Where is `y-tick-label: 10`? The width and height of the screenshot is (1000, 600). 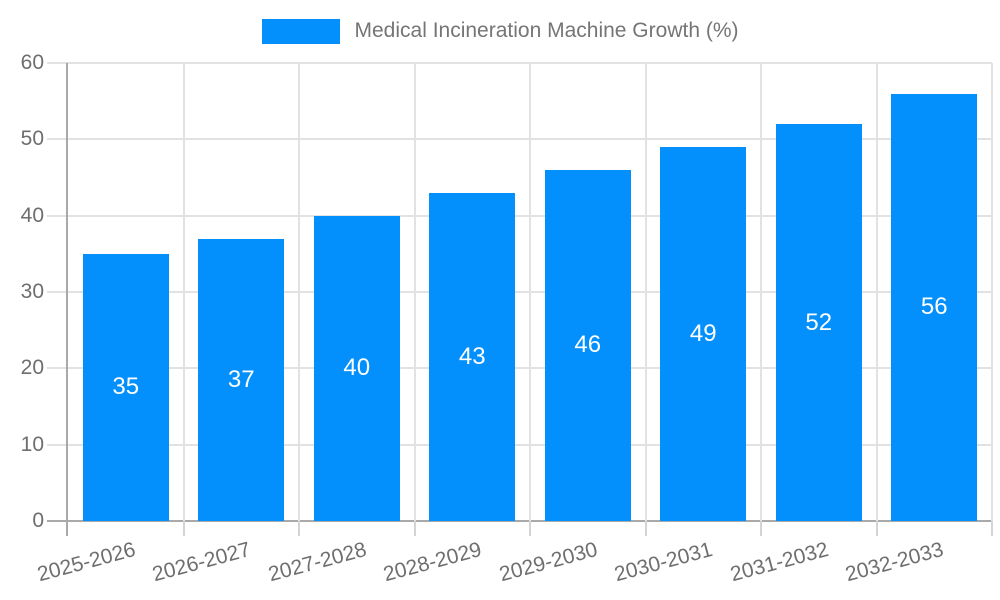
y-tick-label: 10 is located at coordinates (32, 444).